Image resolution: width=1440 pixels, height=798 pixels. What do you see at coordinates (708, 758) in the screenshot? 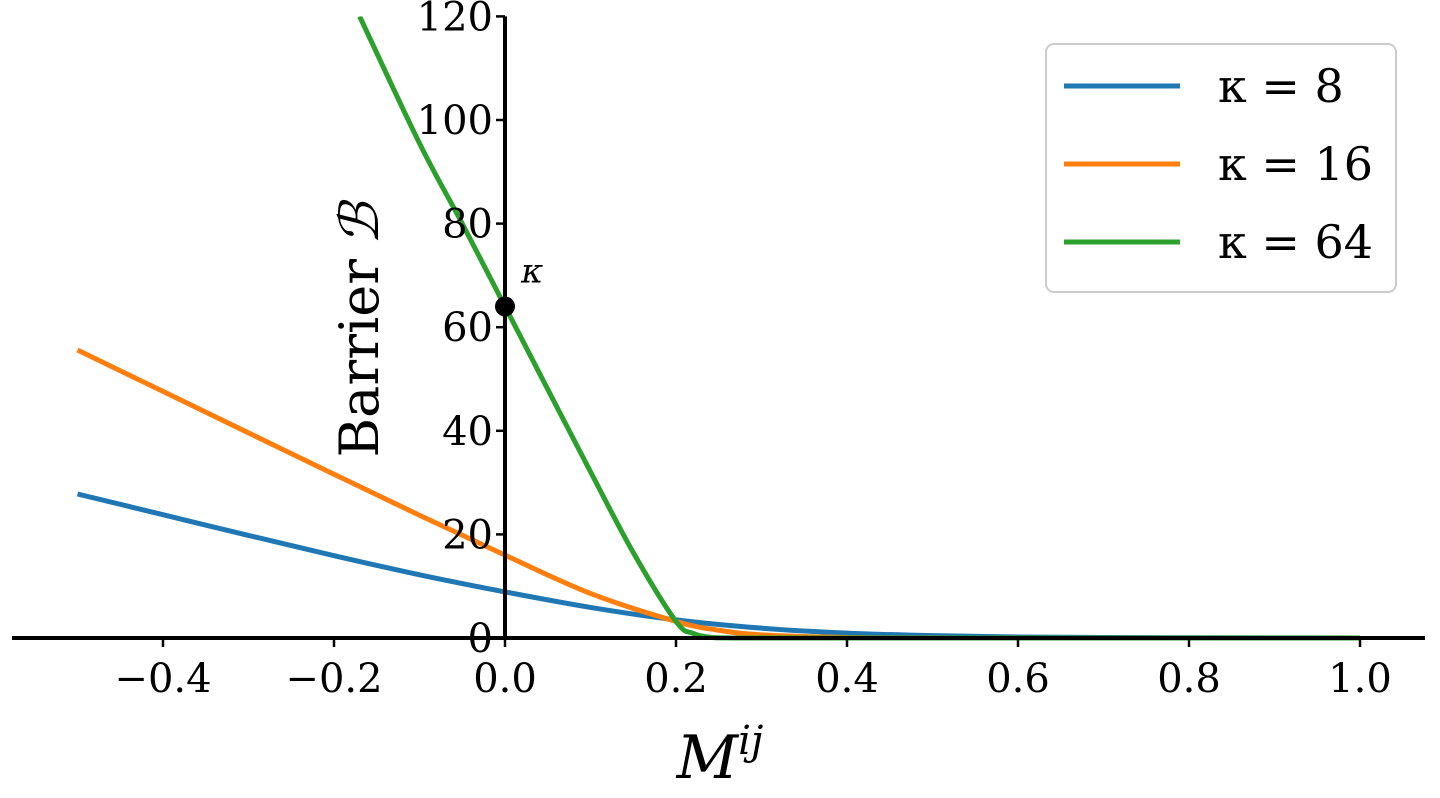
I see `x-axis-label-base: M` at bounding box center [708, 758].